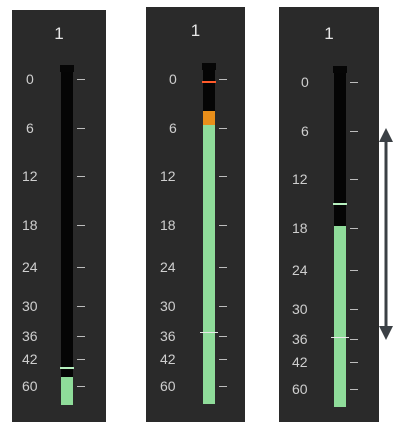  What do you see at coordinates (209, 82) in the screenshot?
I see `clip-indicator` at bounding box center [209, 82].